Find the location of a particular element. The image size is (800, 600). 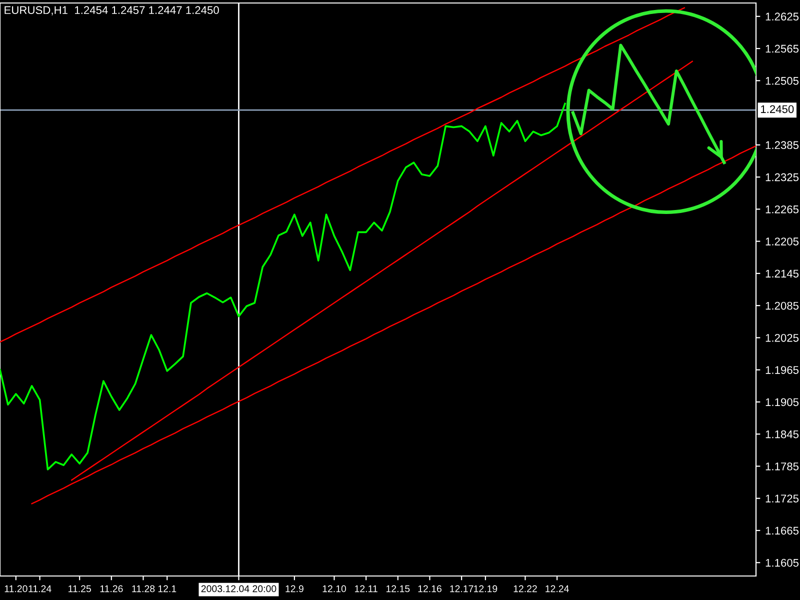

x-tick-label: 12.9 is located at coordinates (295, 588).